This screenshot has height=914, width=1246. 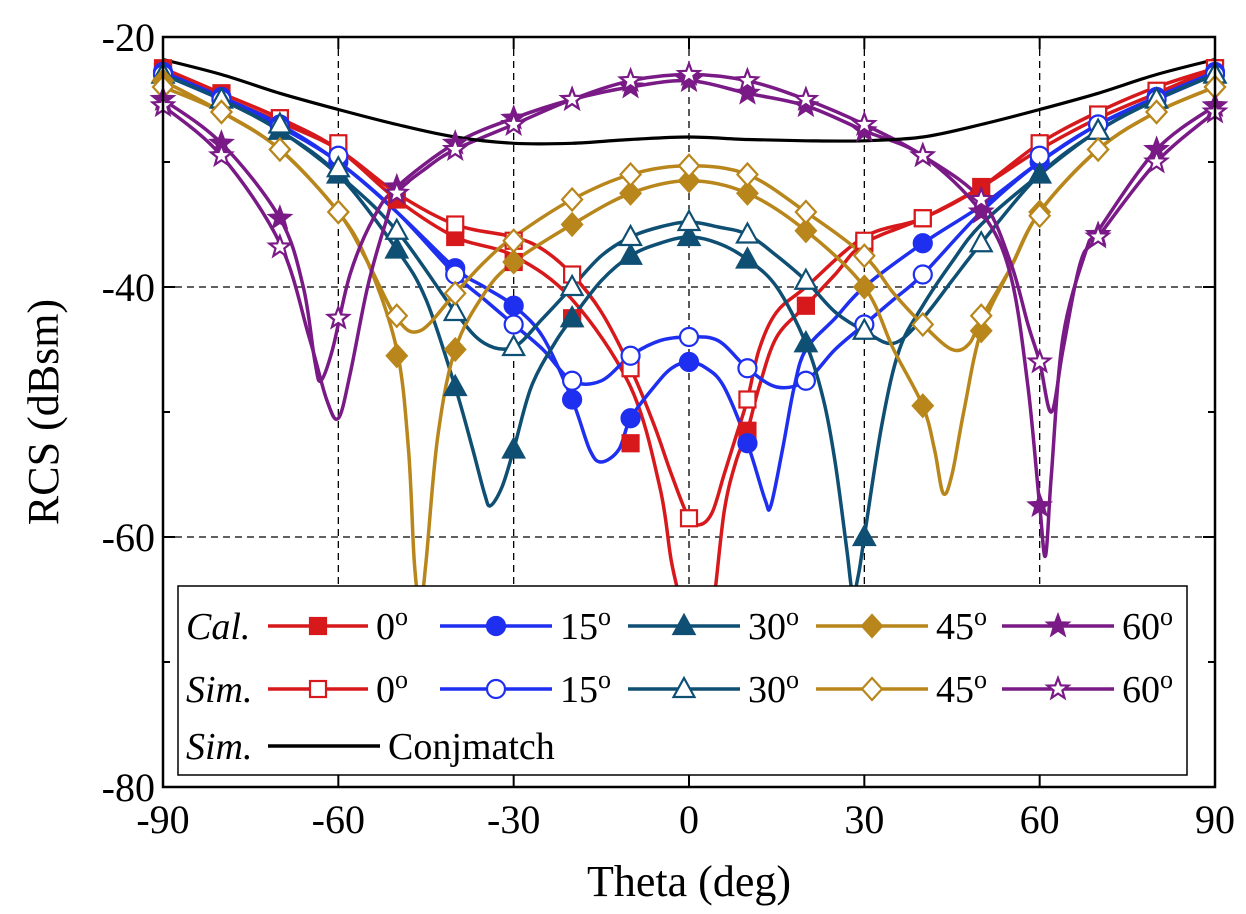 What do you see at coordinates (392, 625) in the screenshot?
I see `legend-entry-label: 0o` at bounding box center [392, 625].